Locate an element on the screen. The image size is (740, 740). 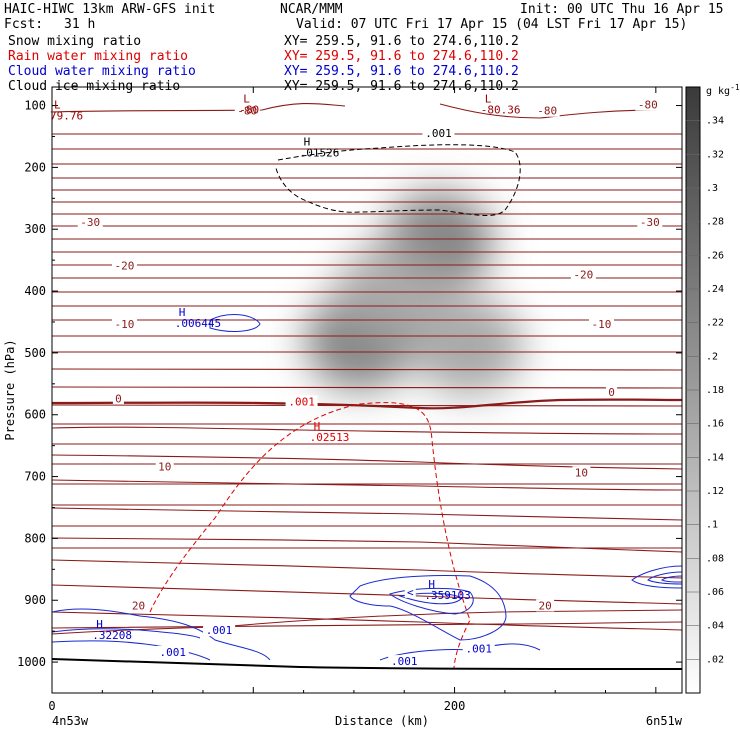
colorbar-tick-label: .2 is located at coordinates (712, 356).